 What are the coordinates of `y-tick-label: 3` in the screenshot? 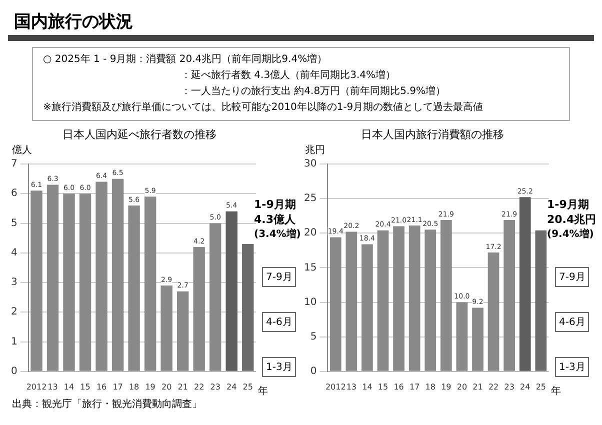 It's located at (14, 282).